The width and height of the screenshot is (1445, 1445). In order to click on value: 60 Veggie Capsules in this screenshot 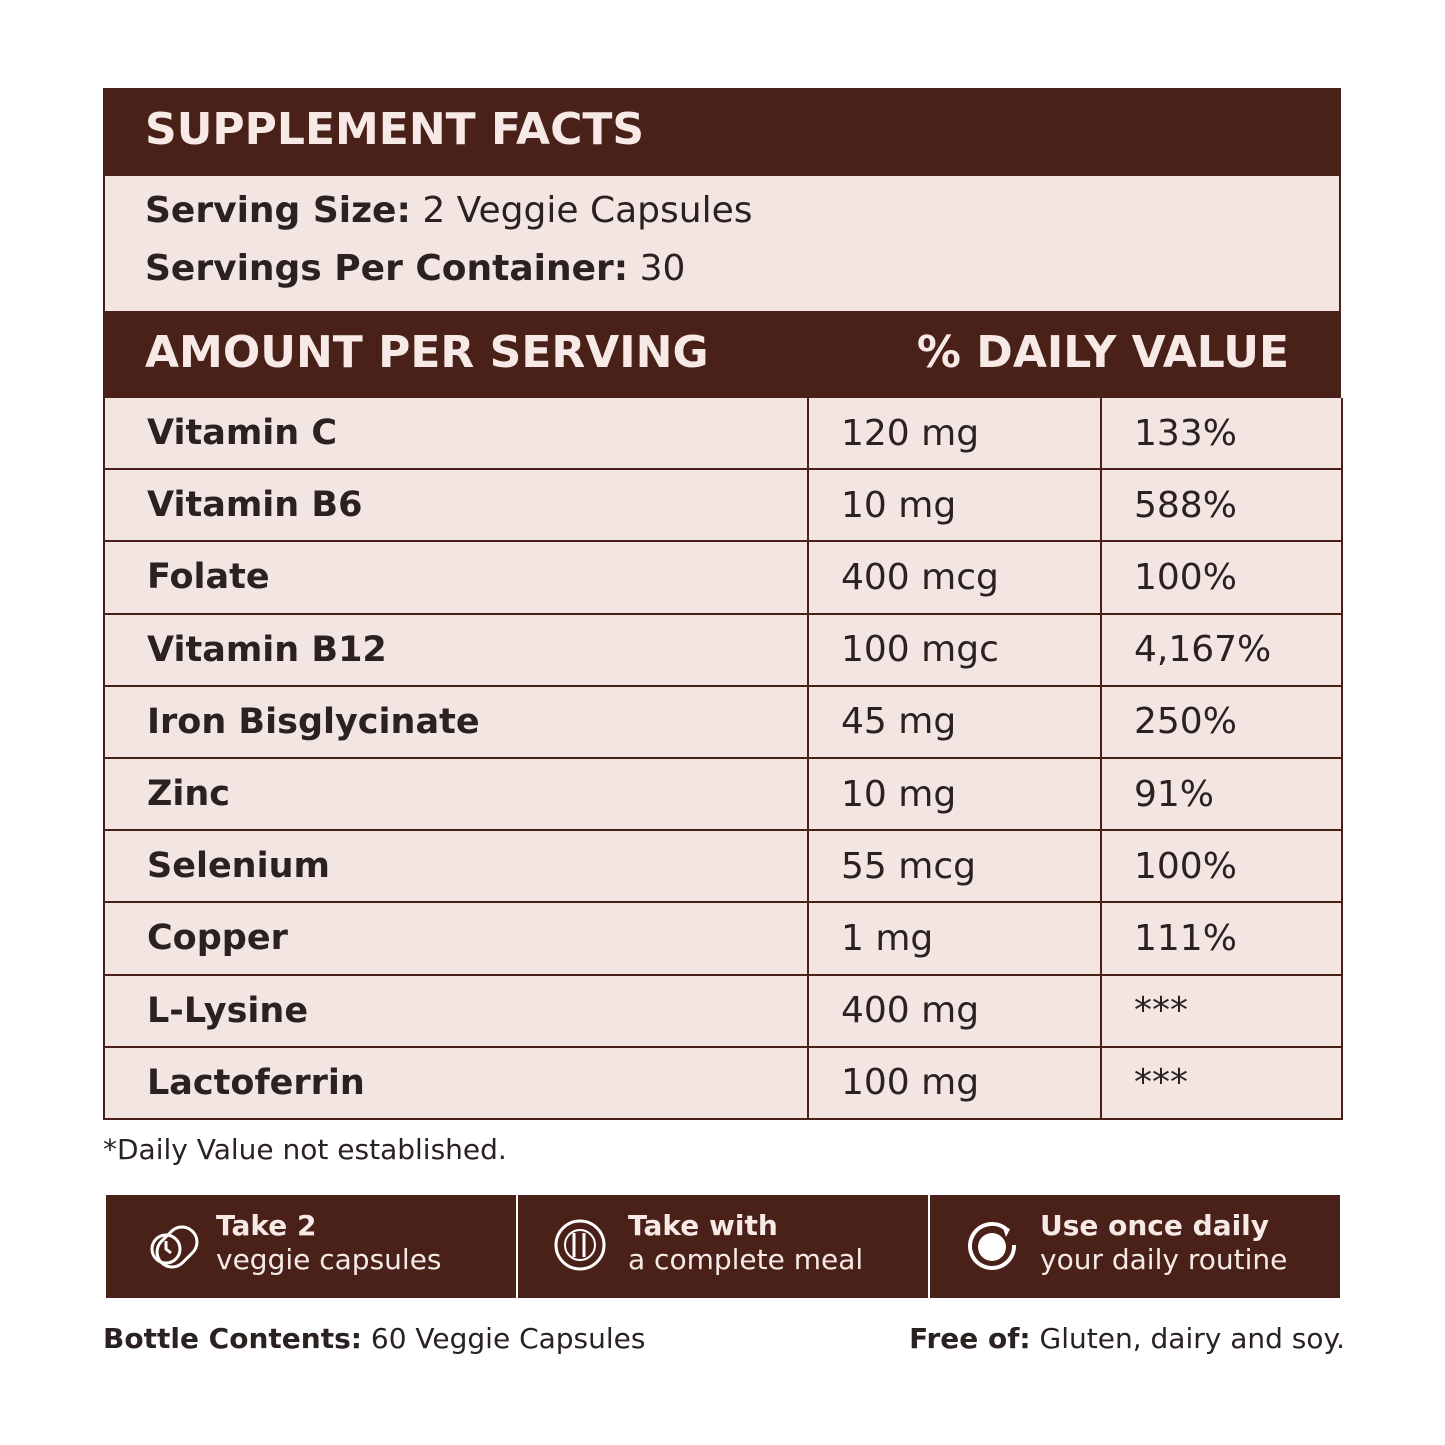, I will do `click(508, 1338)`.